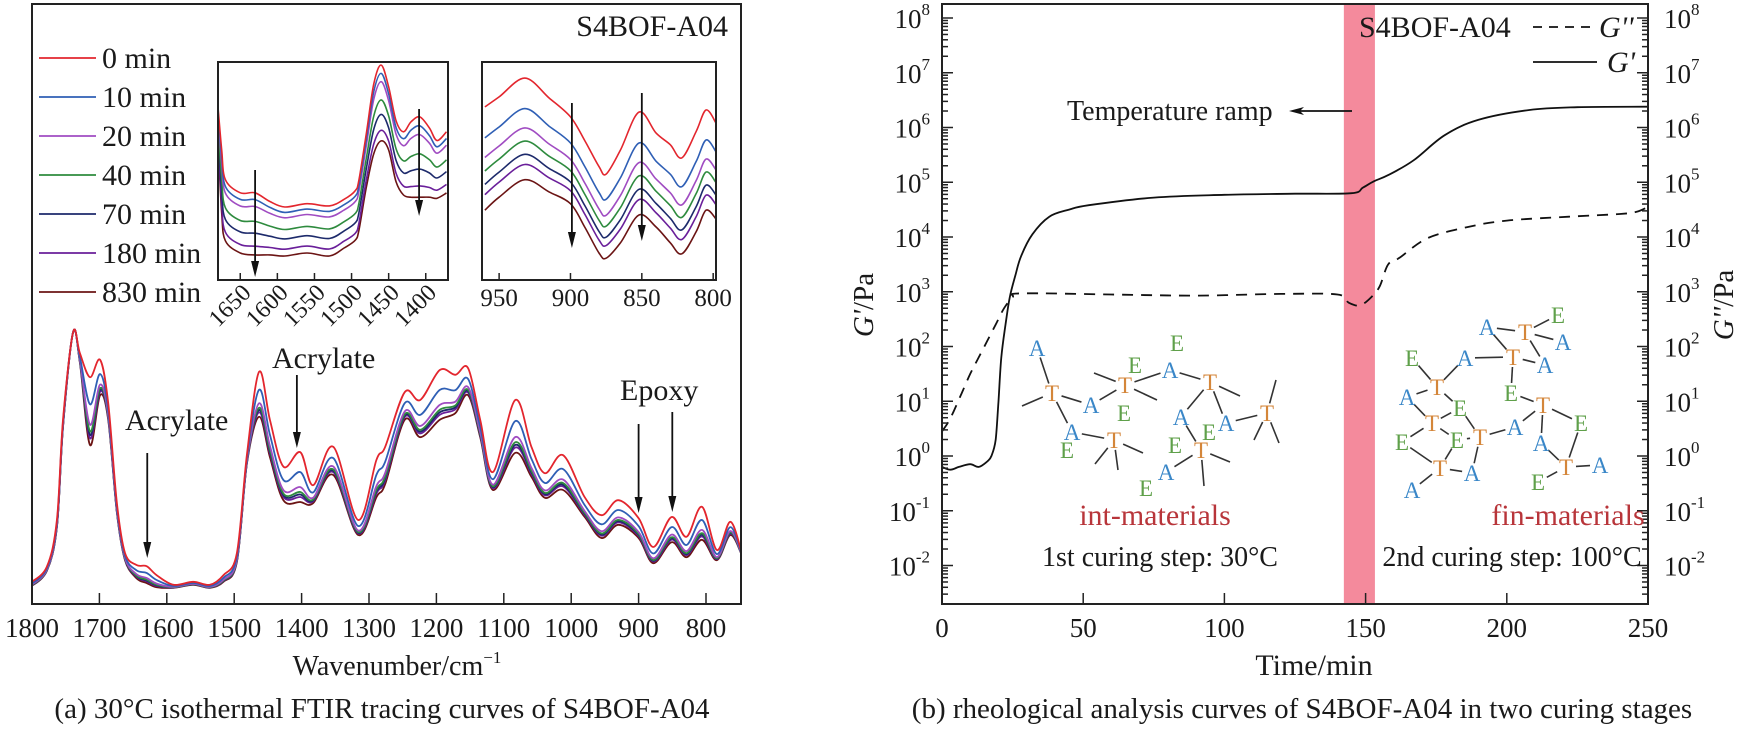 The width and height of the screenshot is (1746, 730). What do you see at coordinates (1616, 27) in the screenshot?
I see `legend-label-loss-modulus: G''` at bounding box center [1616, 27].